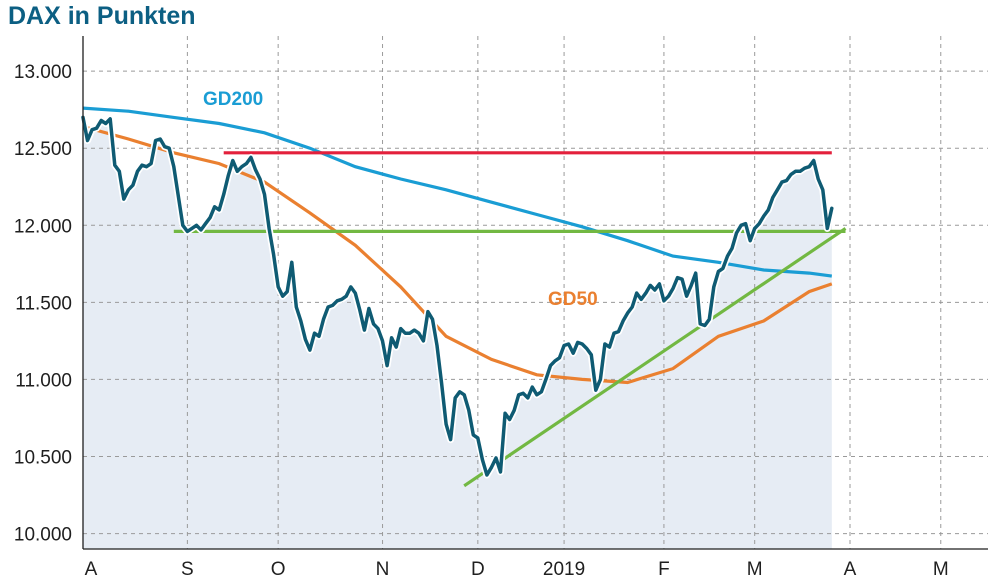  Describe the element at coordinates (478, 569) in the screenshot. I see `x-tick-label: D` at that location.